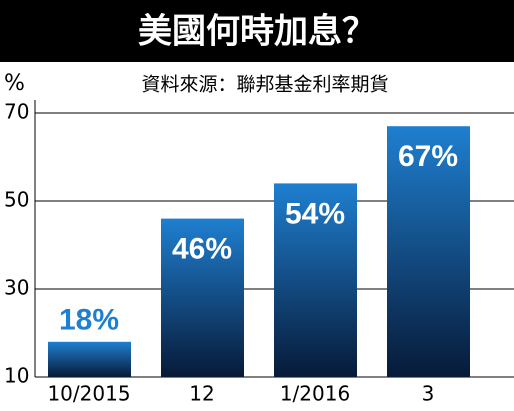 The image size is (514, 411). I want to click on subtitle: 資料來源：聯邦基金利率期貨, so click(264, 85).